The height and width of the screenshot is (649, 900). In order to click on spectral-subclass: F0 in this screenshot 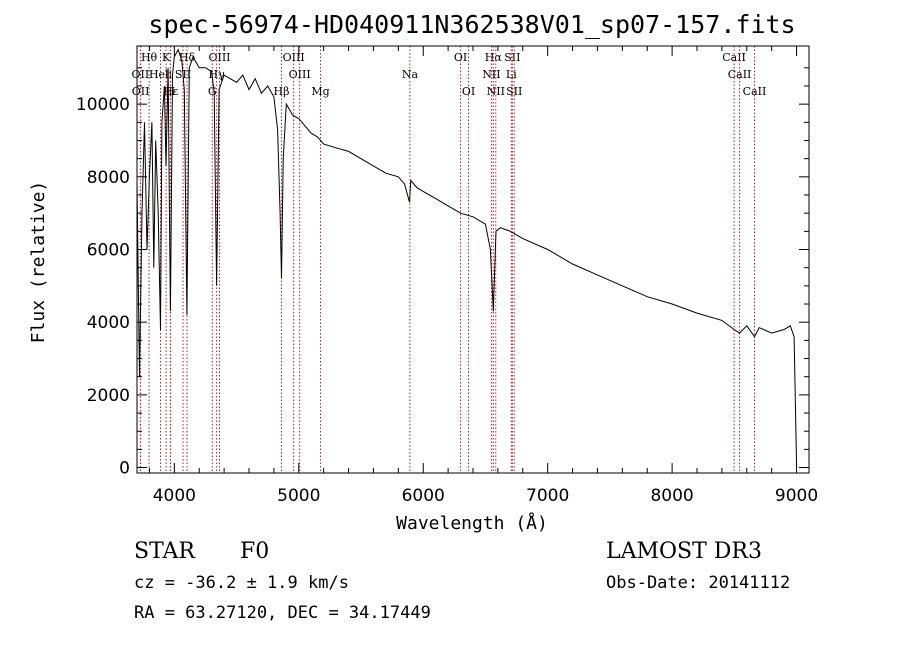, I will do `click(255, 551)`.